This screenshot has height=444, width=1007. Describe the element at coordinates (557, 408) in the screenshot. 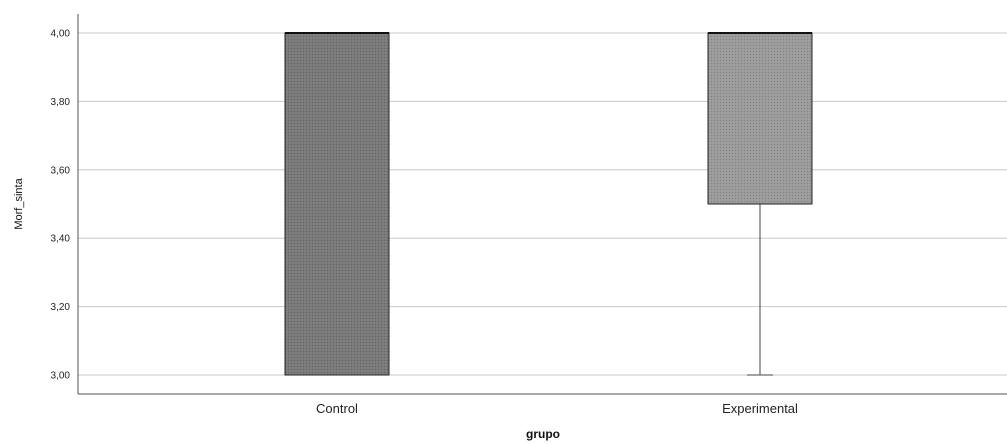

I see `x-tick-labels: Control Experimental` at that location.